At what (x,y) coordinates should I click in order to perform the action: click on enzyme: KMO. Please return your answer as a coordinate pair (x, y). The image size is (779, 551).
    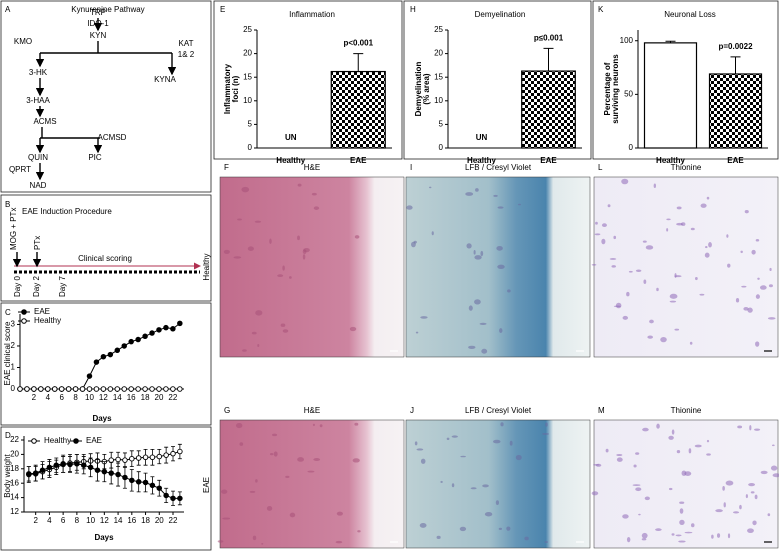
    Looking at the image, I should click on (23, 41).